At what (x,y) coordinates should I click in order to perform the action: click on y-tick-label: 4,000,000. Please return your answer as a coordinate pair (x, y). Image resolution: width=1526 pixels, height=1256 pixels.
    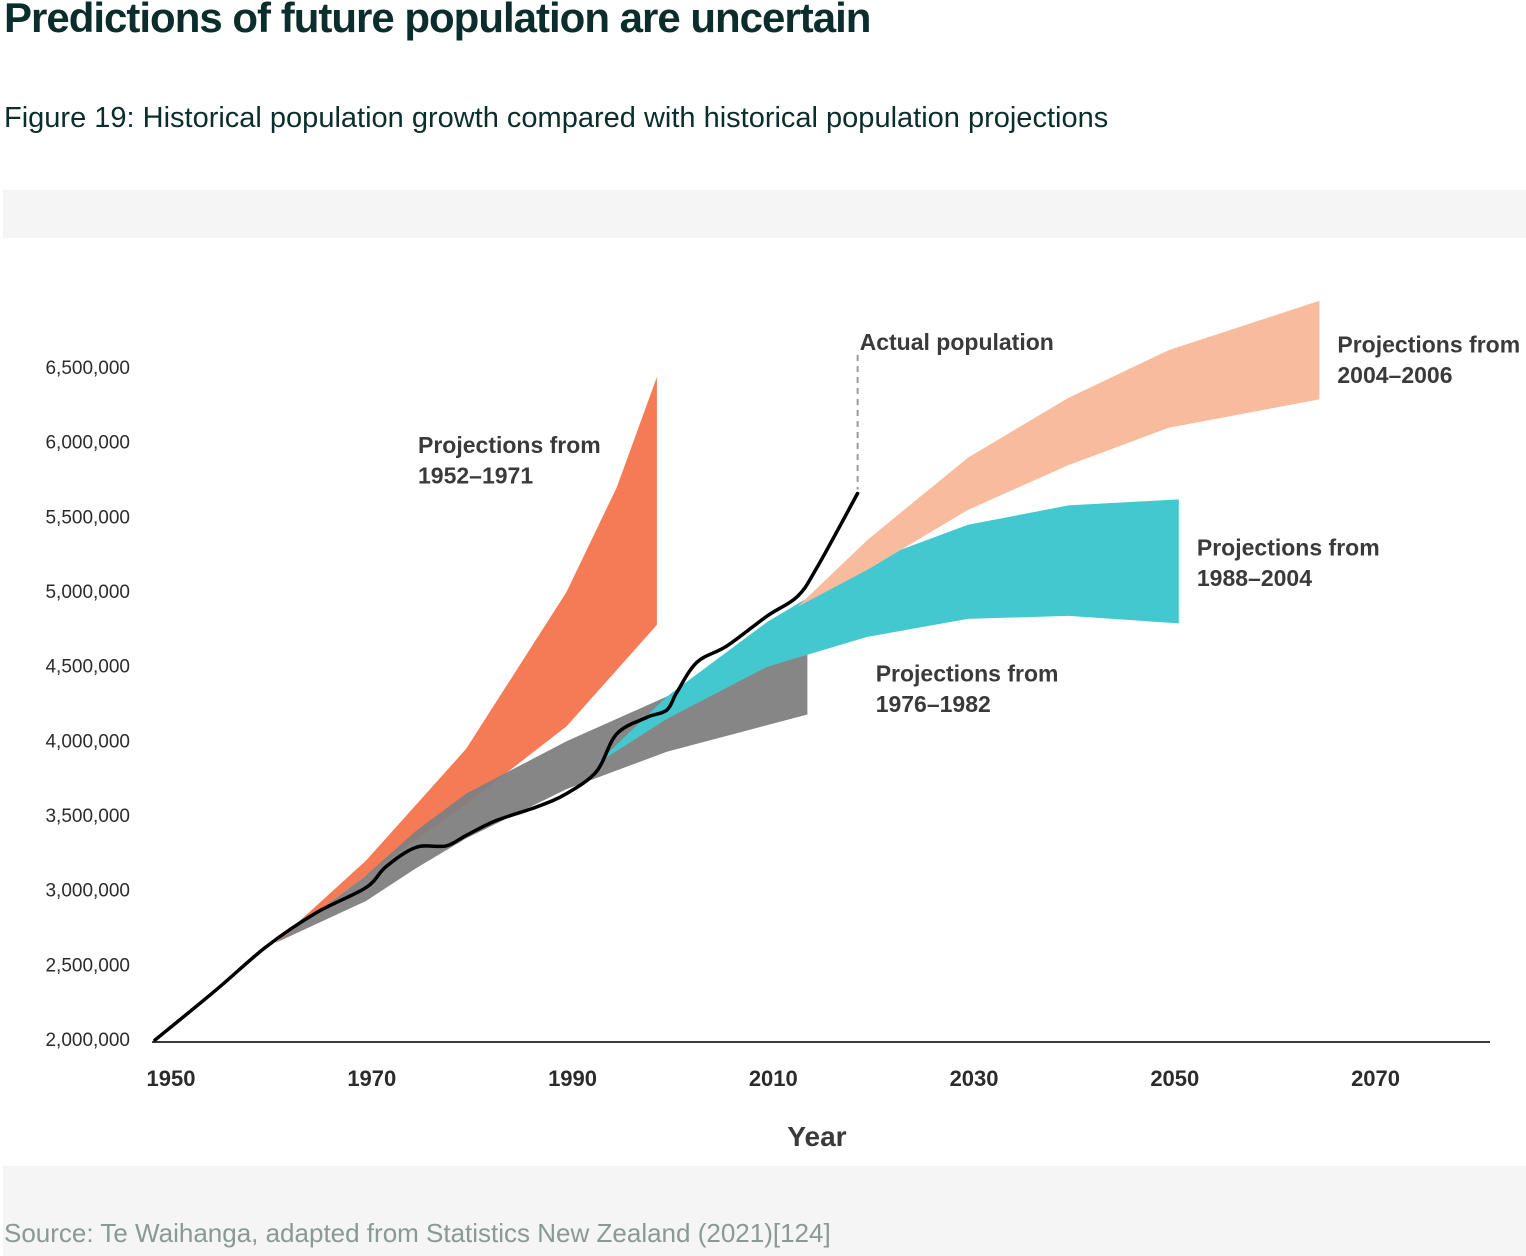
    Looking at the image, I should click on (87, 741).